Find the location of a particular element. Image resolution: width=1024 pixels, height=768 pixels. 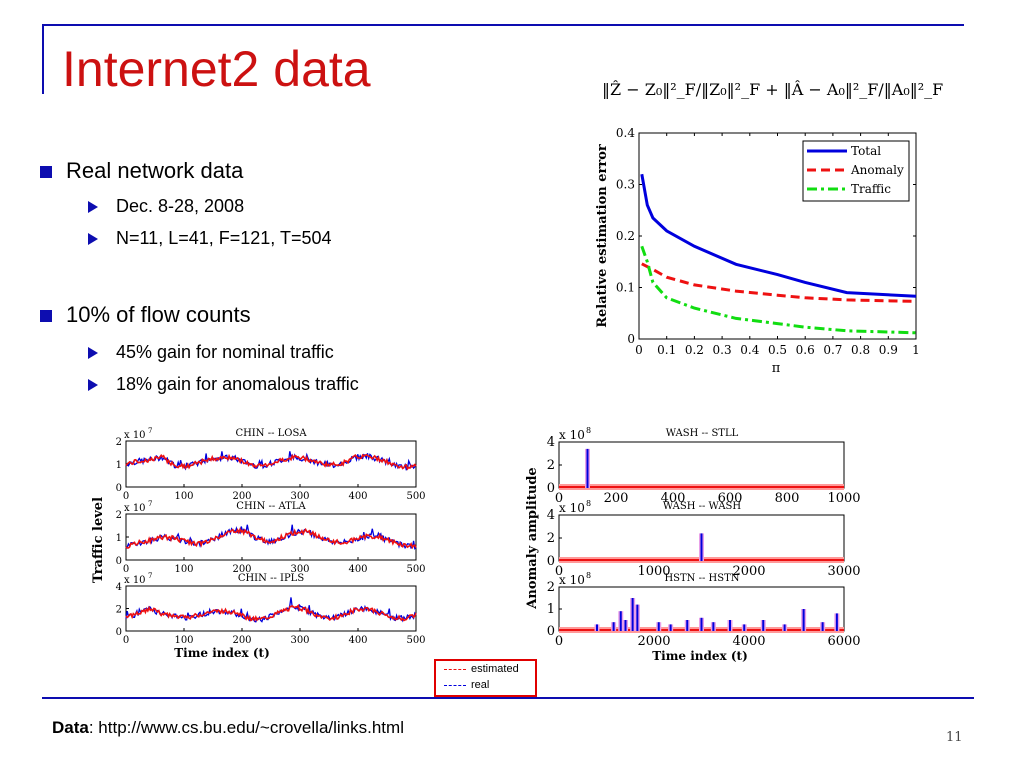

series-line-traffic is located at coordinates (778, 290).